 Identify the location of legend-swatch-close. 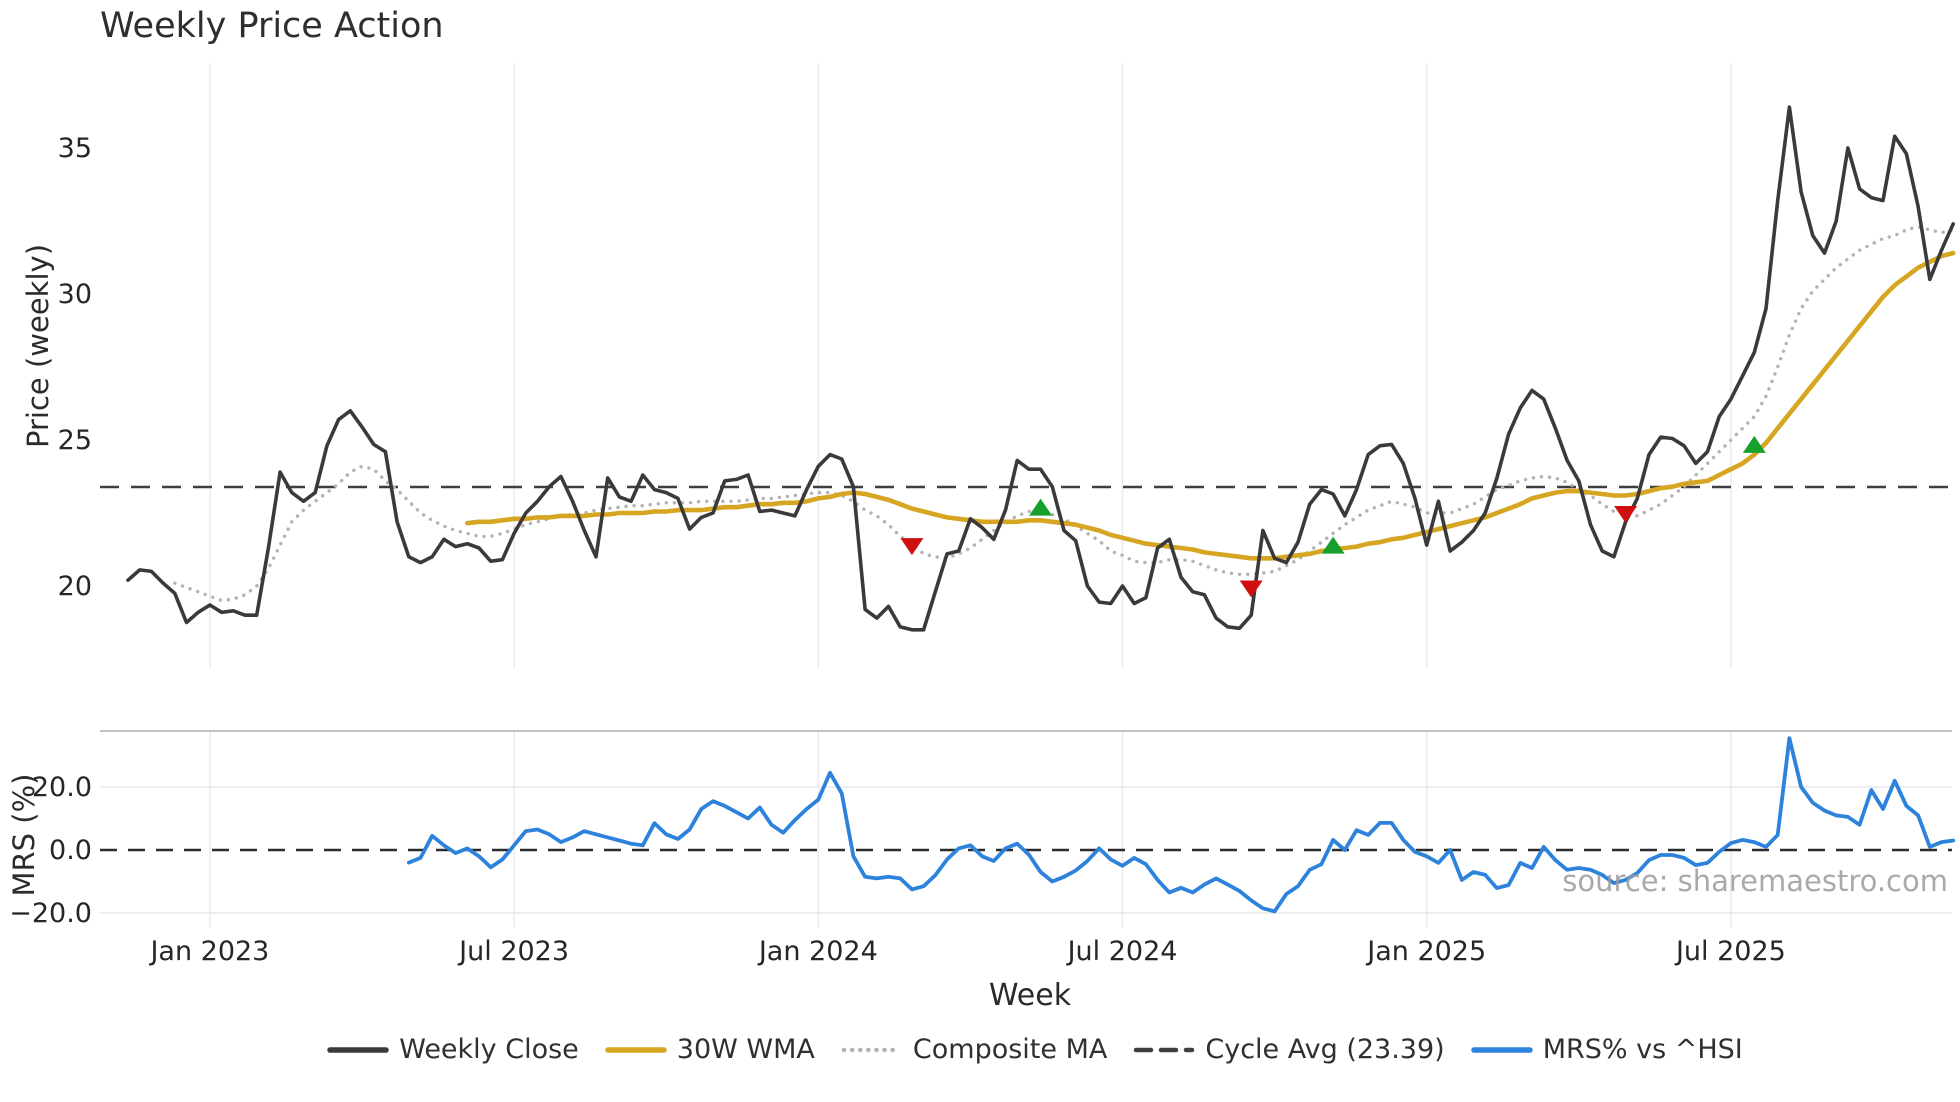
(358, 1049).